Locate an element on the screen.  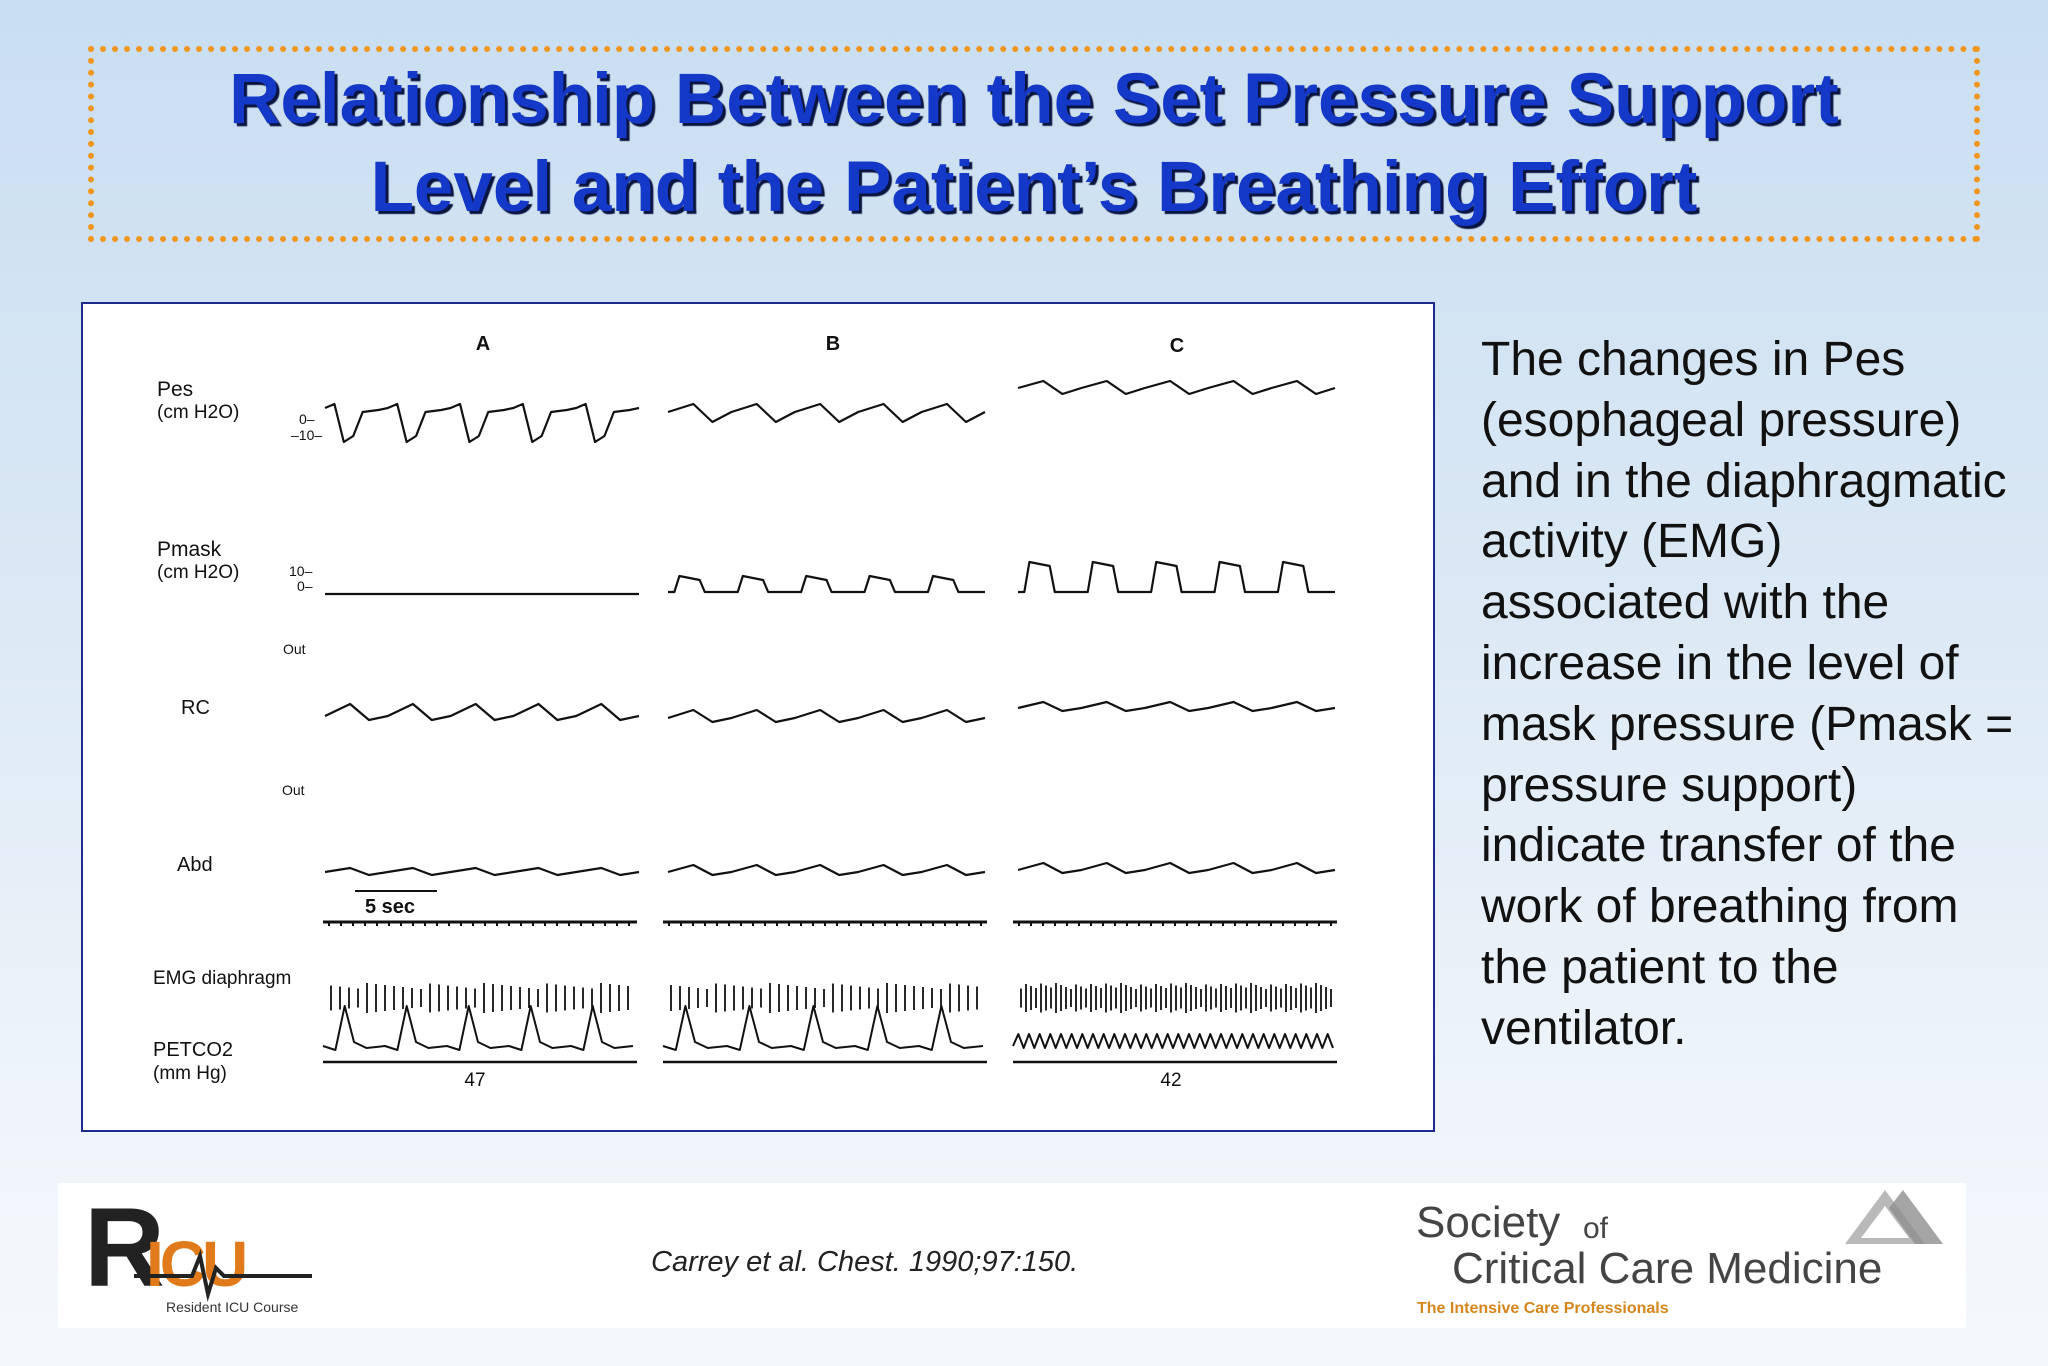
sccm-of-text: of is located at coordinates (1596, 1228).